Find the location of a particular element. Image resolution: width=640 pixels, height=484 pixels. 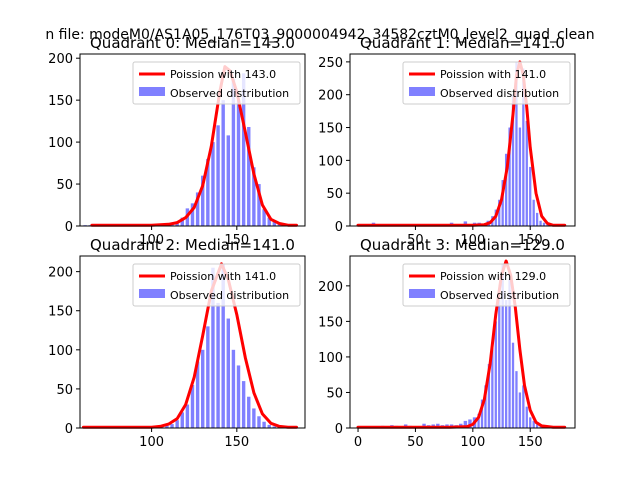

x-tick-label: 0 is located at coordinates (358, 442).